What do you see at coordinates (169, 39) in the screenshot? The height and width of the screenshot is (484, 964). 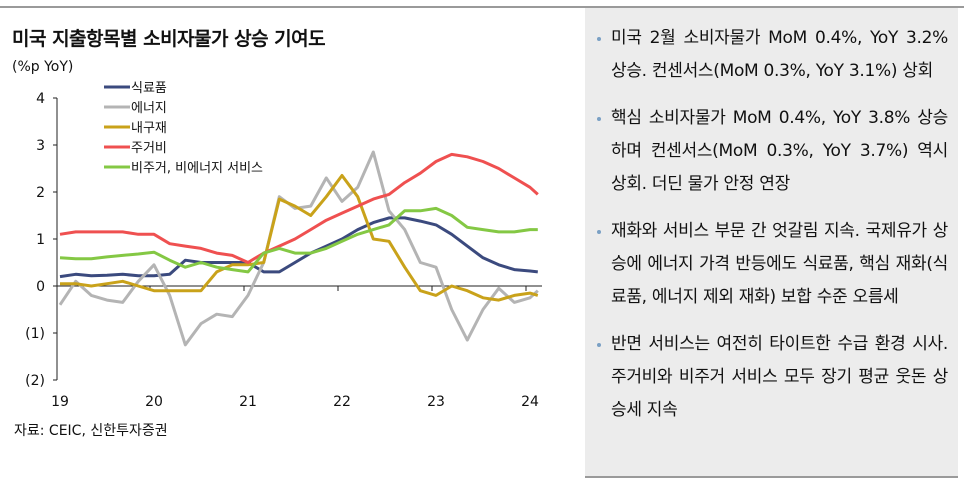 I see `chart-title: 미국 지출항목별 소비자물가 상승 기여도` at bounding box center [169, 39].